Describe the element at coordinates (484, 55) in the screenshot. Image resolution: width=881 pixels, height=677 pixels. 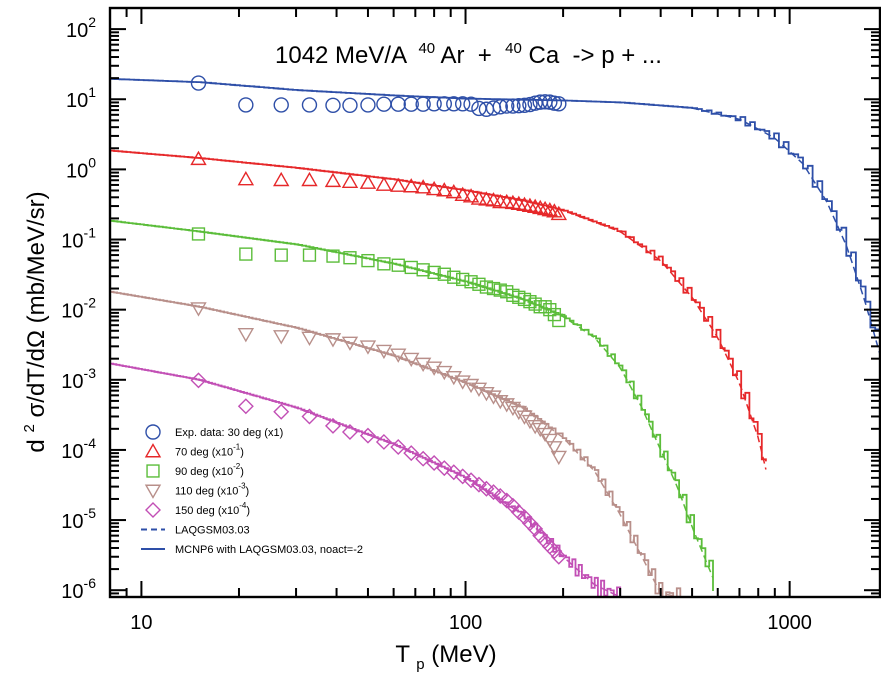
I see `chart-title-plus: +` at that location.